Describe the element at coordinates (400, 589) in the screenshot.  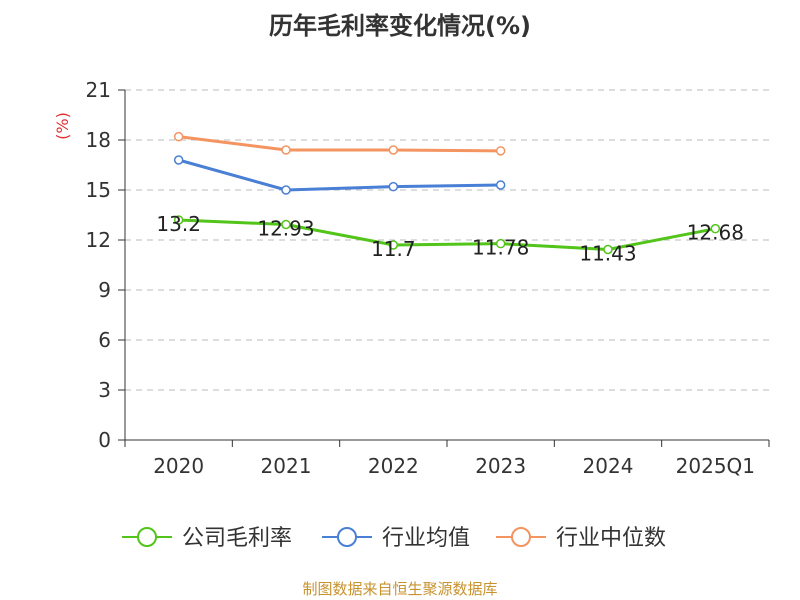
I see `source-note: 制图数据来自恒生聚源数据库` at that location.